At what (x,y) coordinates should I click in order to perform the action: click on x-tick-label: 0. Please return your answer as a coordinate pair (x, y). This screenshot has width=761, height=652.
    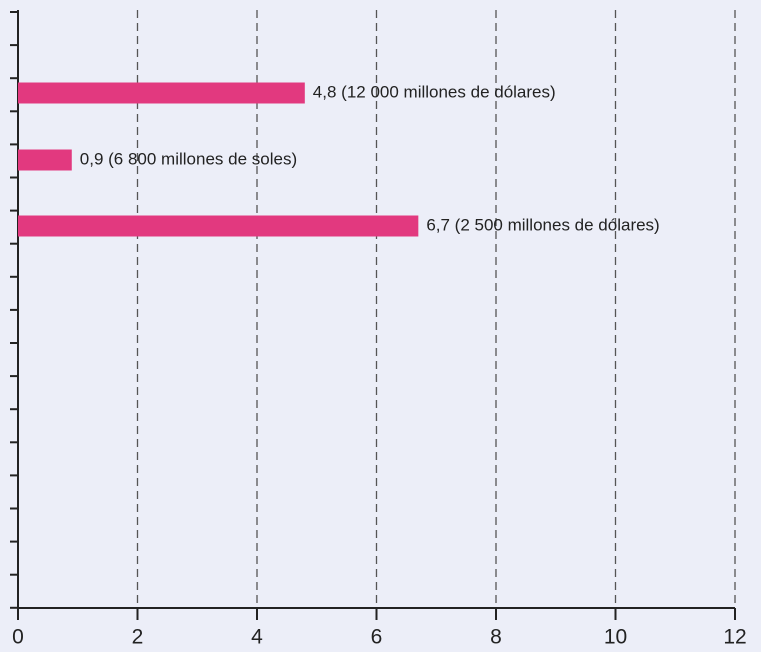
    Looking at the image, I should click on (18, 637).